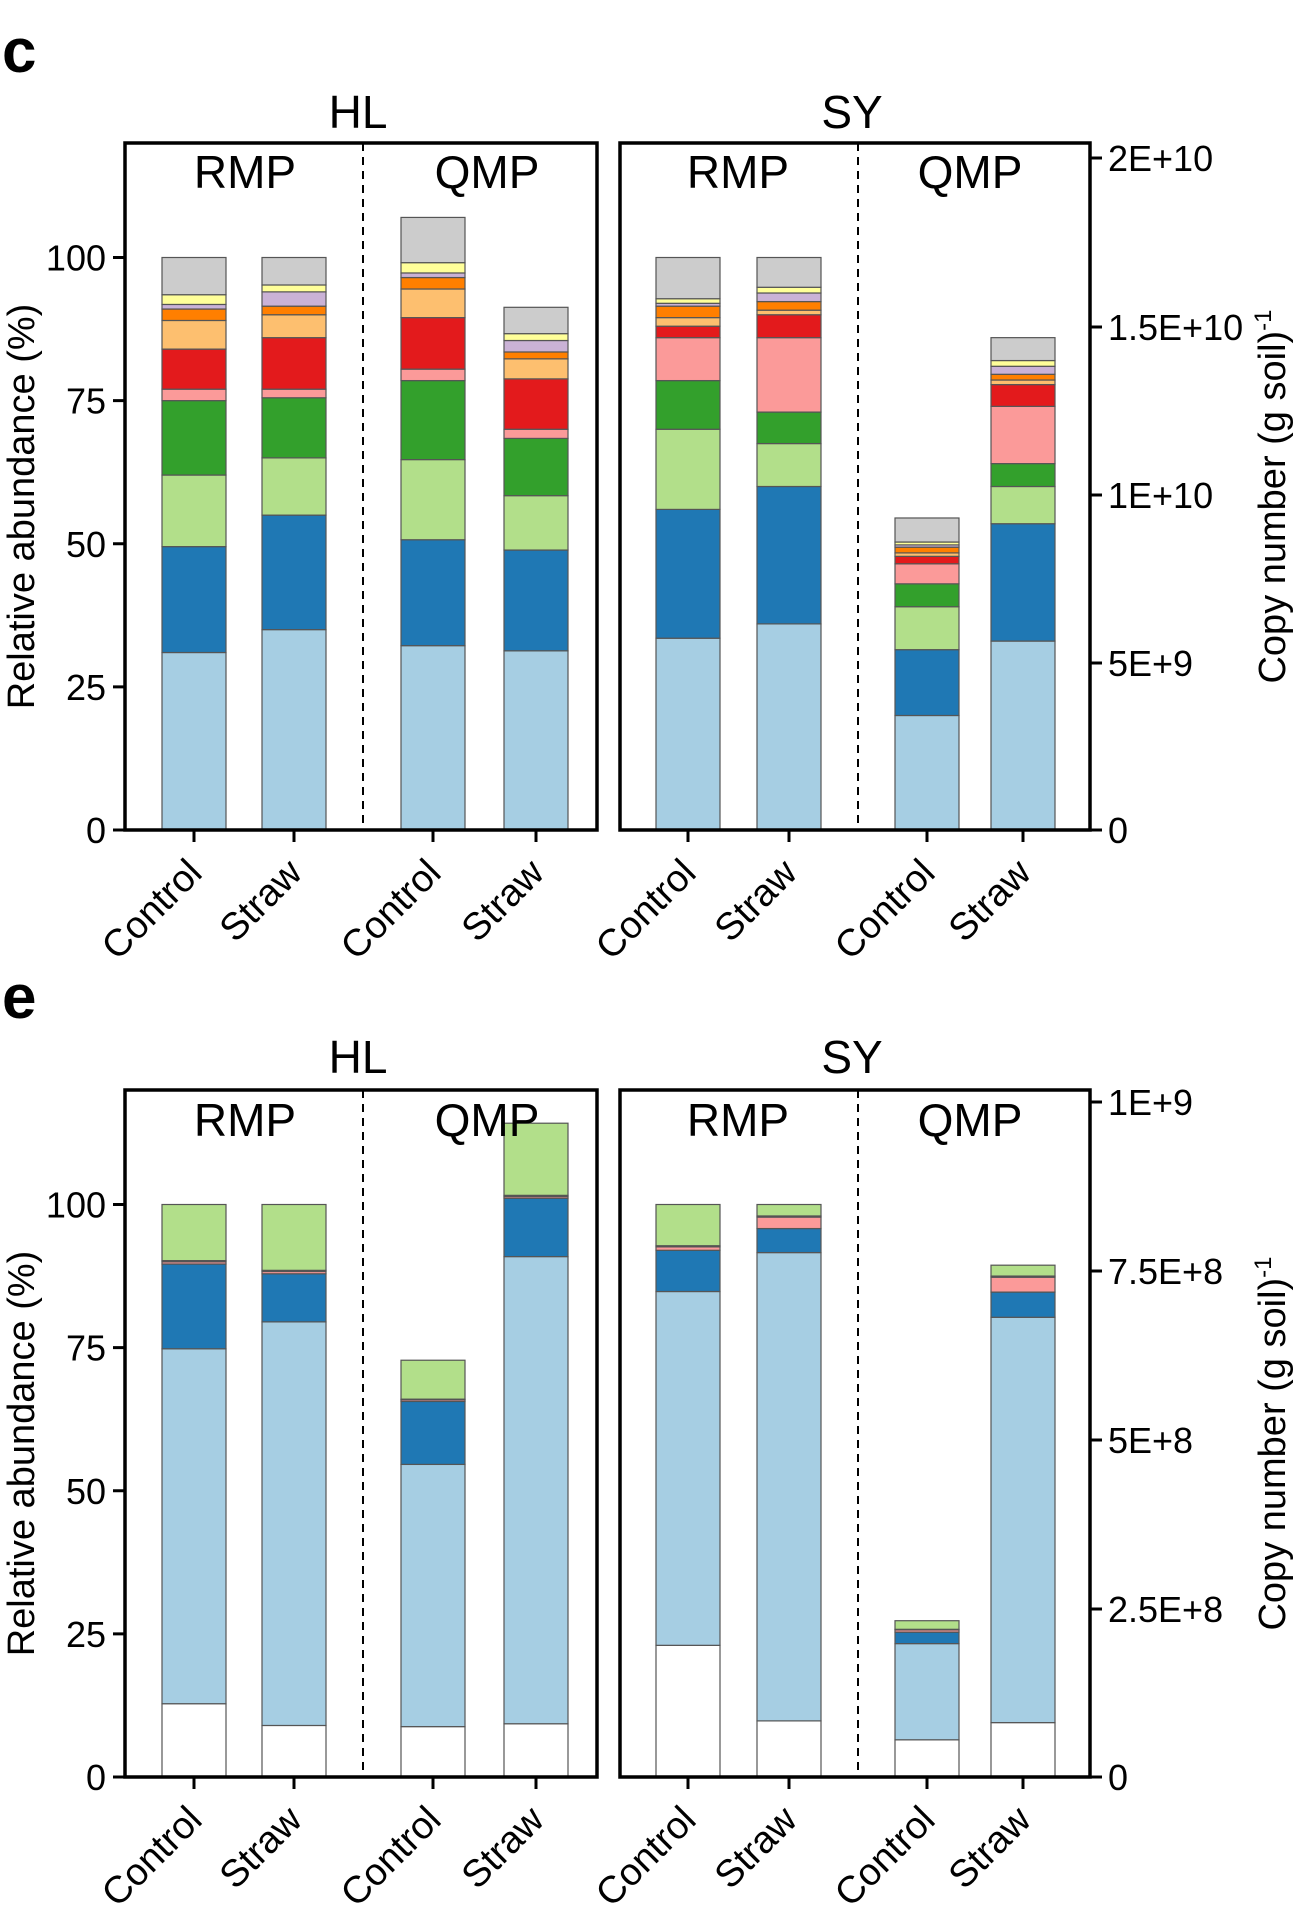  Describe the element at coordinates (1272, 496) in the screenshot. I see `right-axis-title: Copy number (g soil)-1` at that location.